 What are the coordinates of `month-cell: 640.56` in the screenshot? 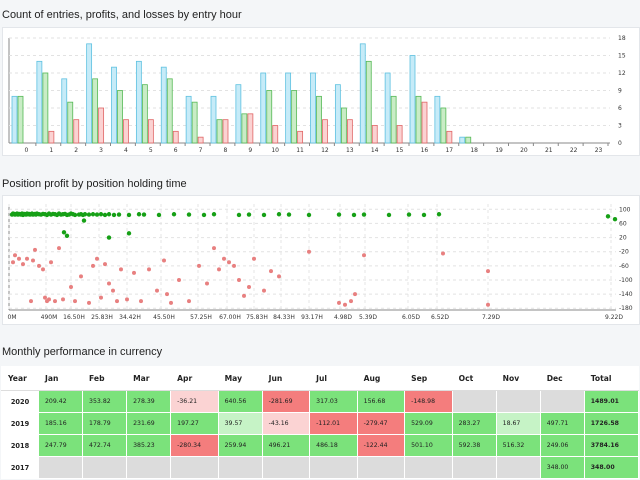 It's located at (240, 401).